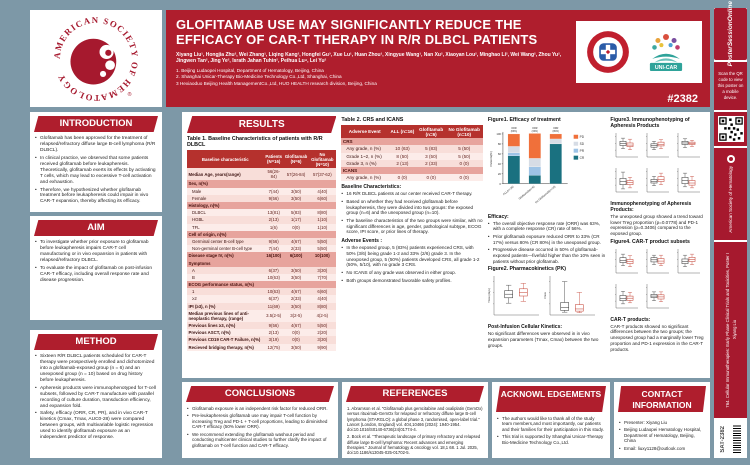 The width and height of the screenshot is (750, 465). Describe the element at coordinates (498, 134) in the screenshot. I see `text-element: 100` at that location.